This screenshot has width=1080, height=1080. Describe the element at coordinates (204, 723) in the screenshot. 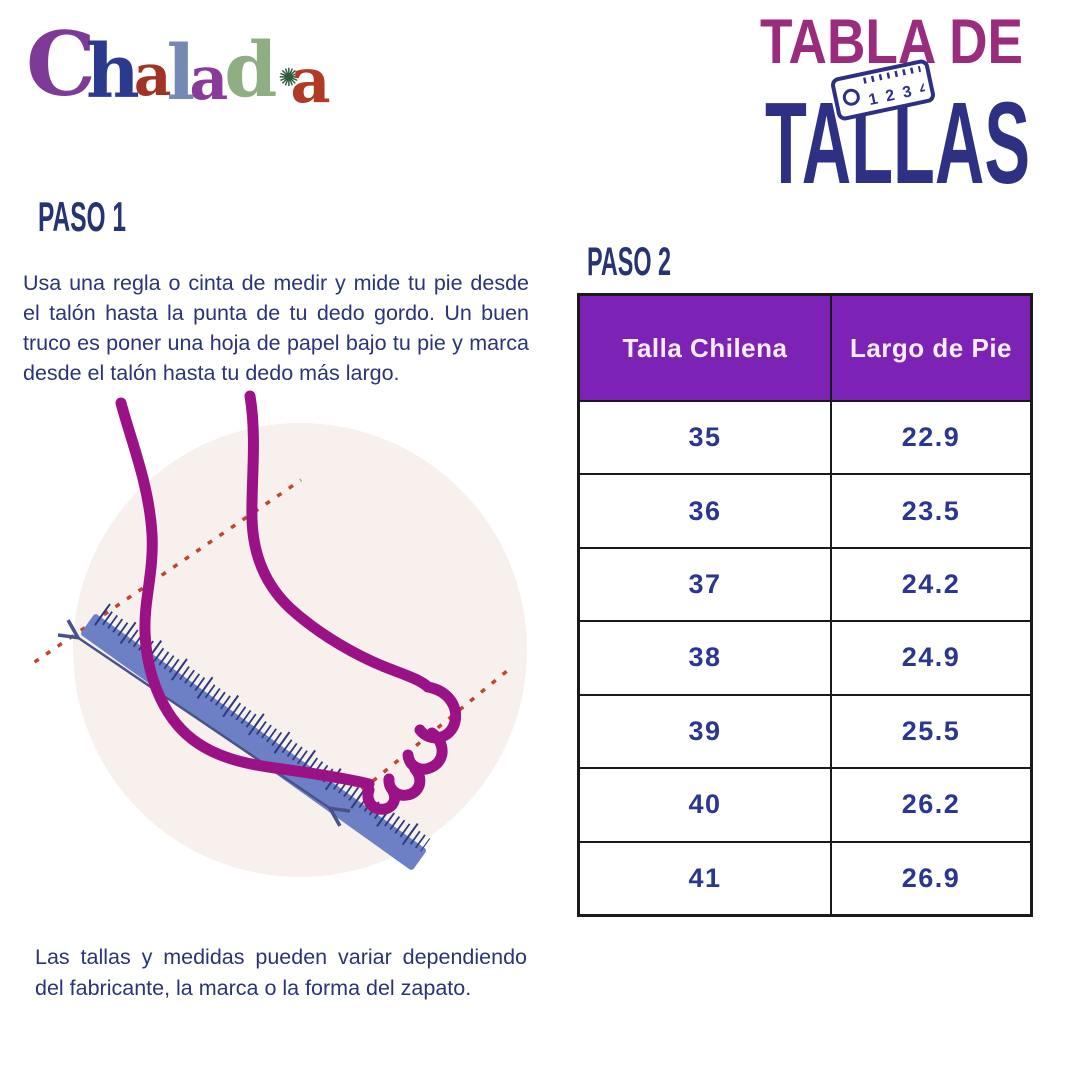

I see `measure-arrow` at that location.